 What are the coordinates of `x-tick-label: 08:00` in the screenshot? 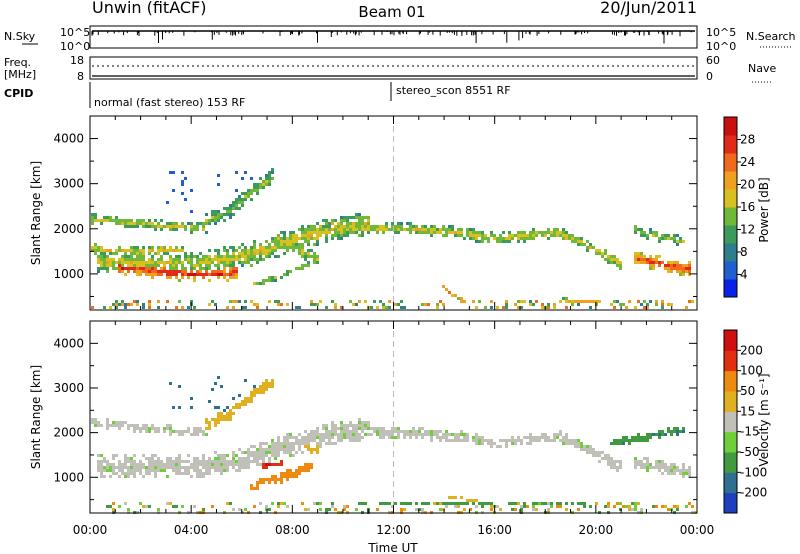 It's located at (292, 530).